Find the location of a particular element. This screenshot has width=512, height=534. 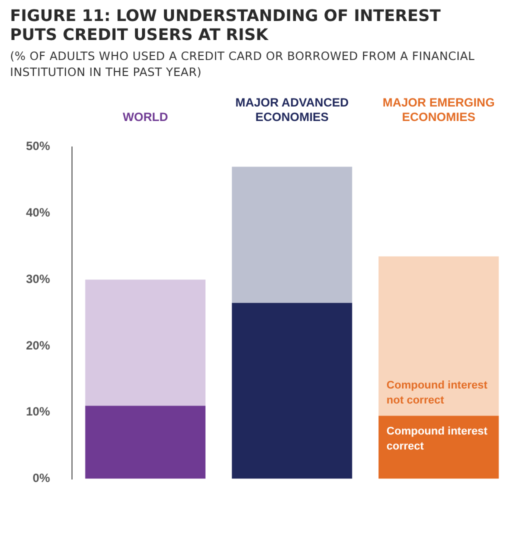

y-tick-label: 50% is located at coordinates (38, 146).